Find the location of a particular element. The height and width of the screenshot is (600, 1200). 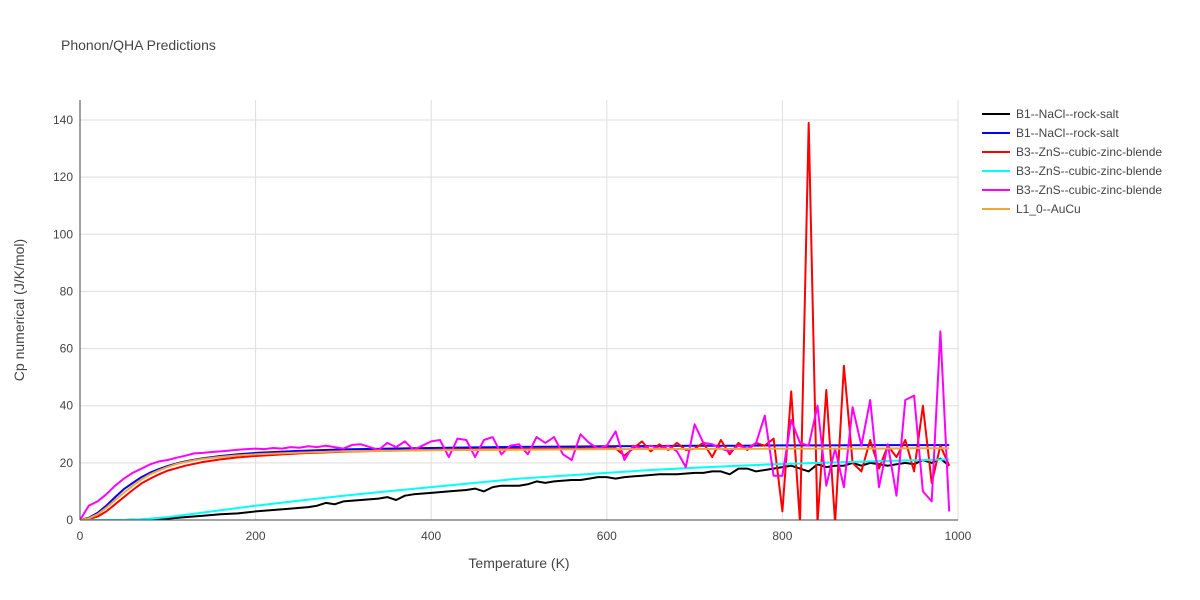

x-tick-label: 1000 is located at coordinates (958, 536).